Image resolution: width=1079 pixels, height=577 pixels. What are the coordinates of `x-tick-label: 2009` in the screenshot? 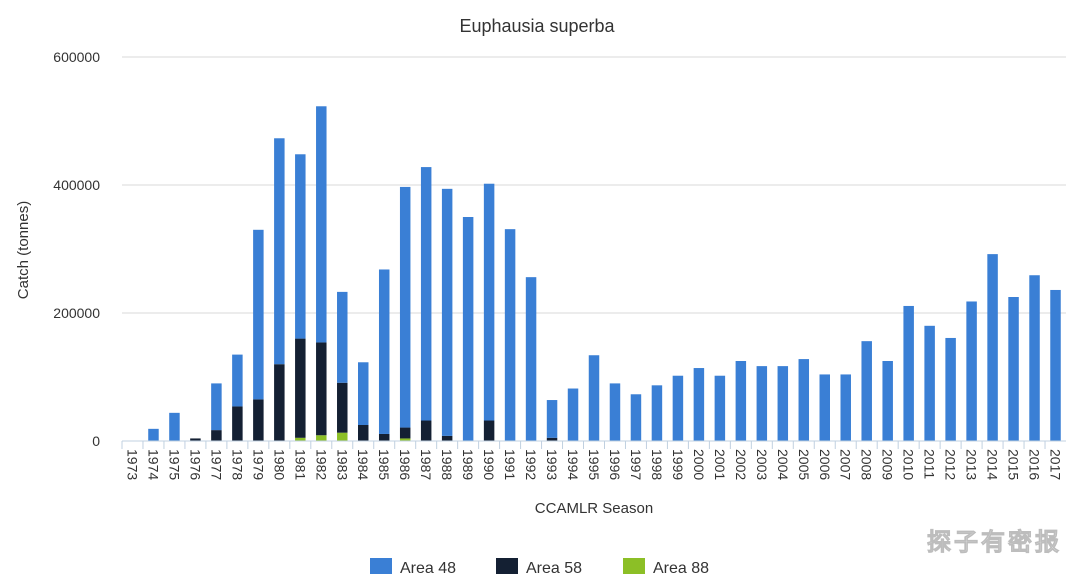 It's located at (888, 464).